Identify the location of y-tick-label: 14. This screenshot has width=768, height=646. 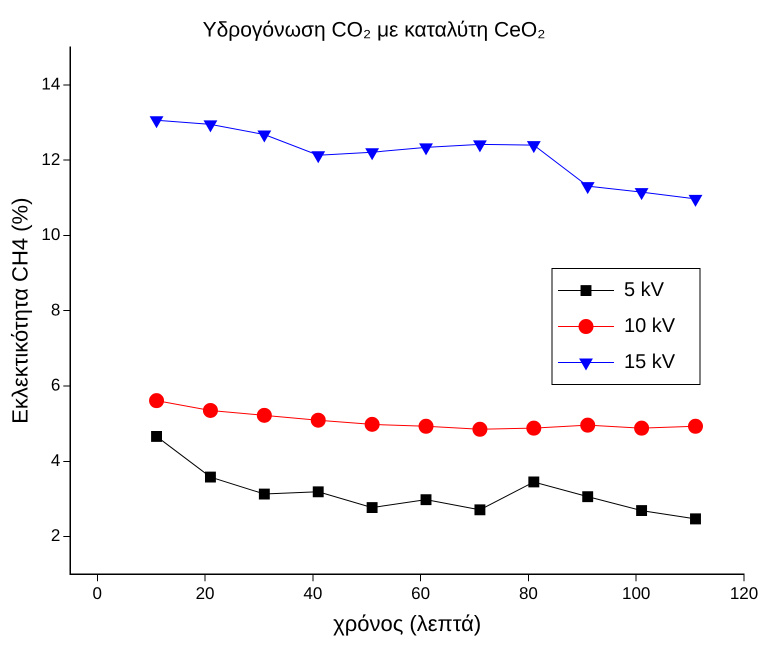
(50, 84).